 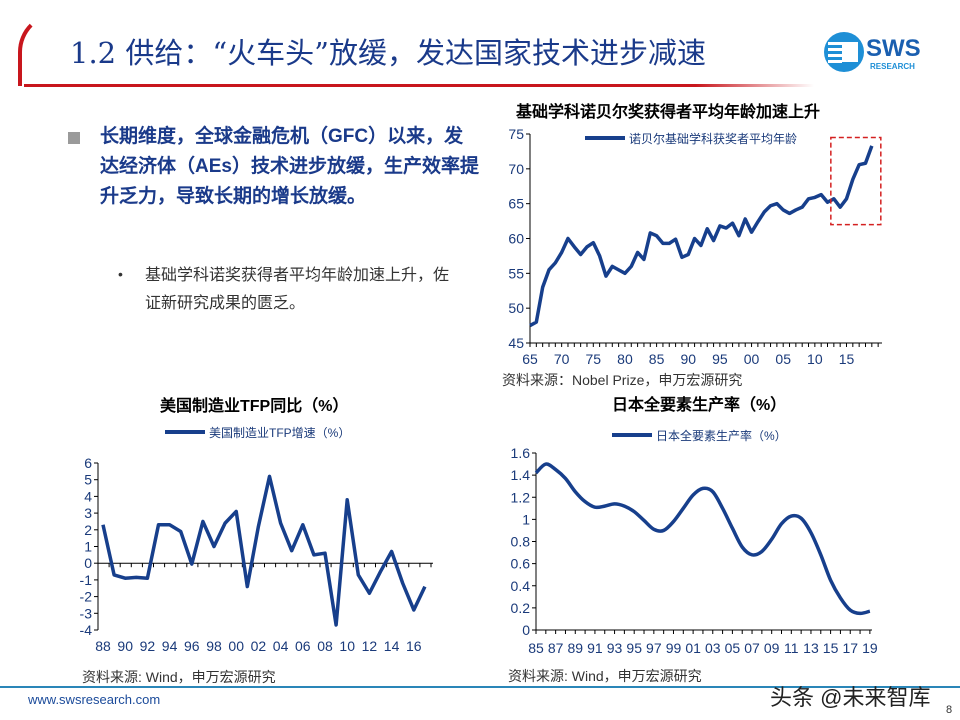 What do you see at coordinates (325, 646) in the screenshot?
I see `x-tick-label: 08` at bounding box center [325, 646].